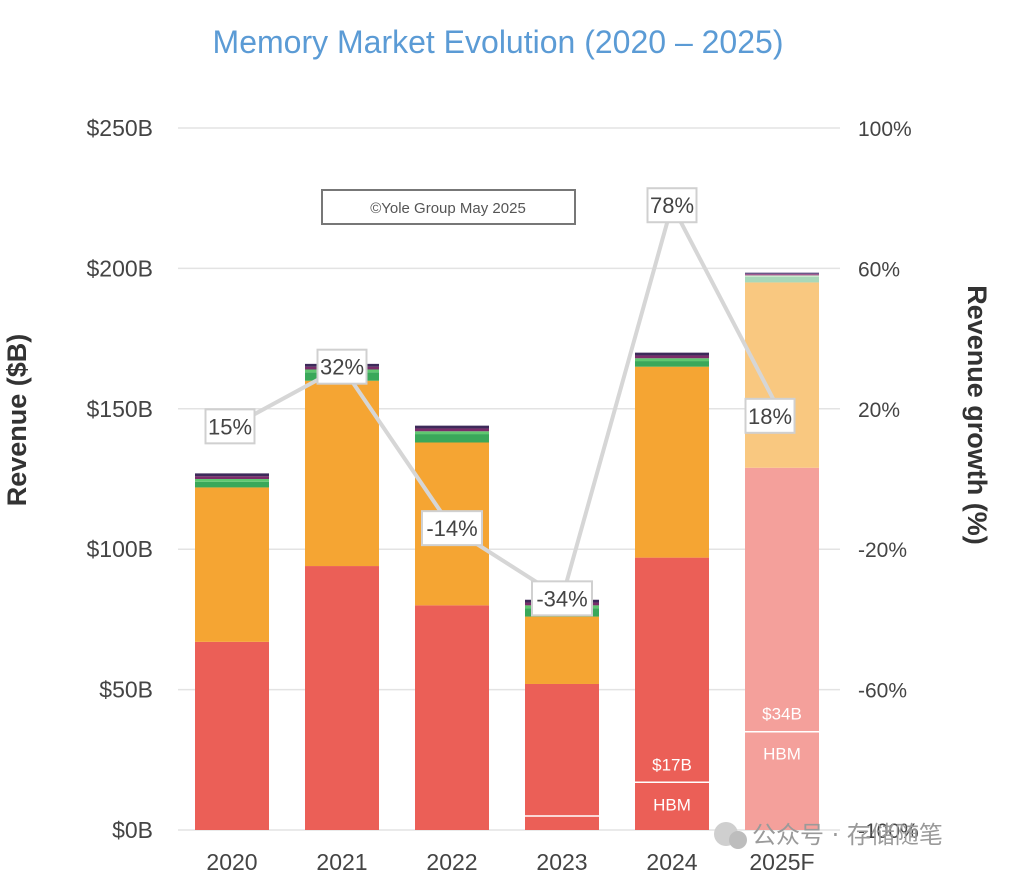 The width and height of the screenshot is (1018, 878). What do you see at coordinates (888, 480) in the screenshot?
I see `y2-axis-ticks: -100% -60% -20% 20% 60% 100%` at bounding box center [888, 480].